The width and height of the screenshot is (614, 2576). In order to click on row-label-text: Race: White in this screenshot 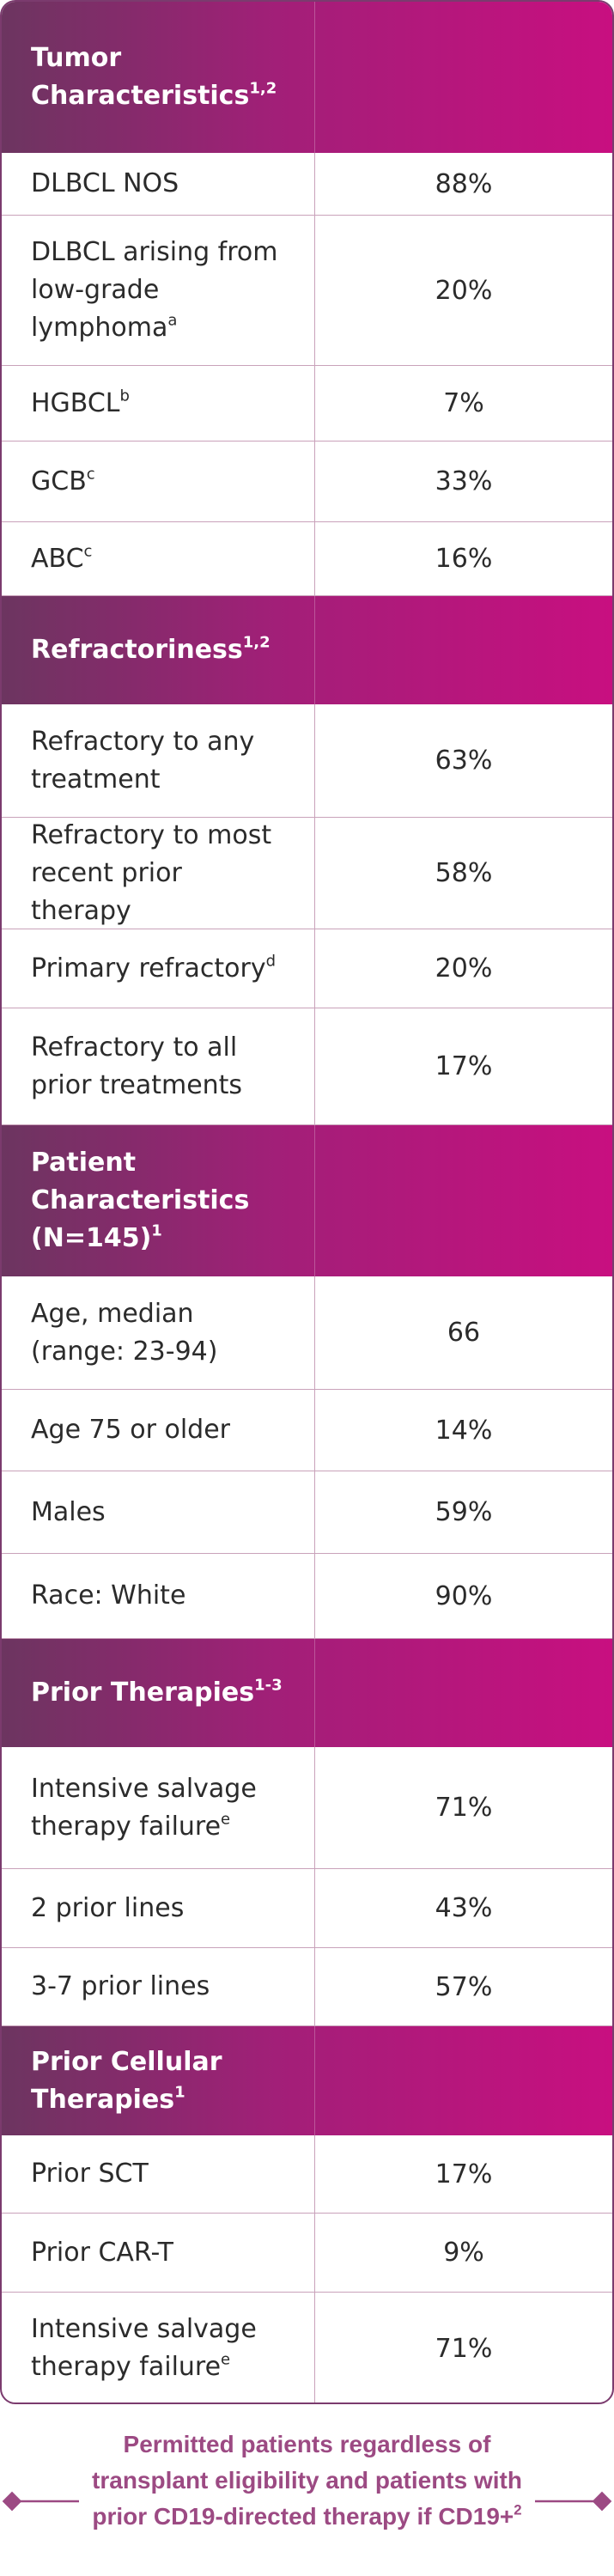, I will do `click(108, 1595)`.